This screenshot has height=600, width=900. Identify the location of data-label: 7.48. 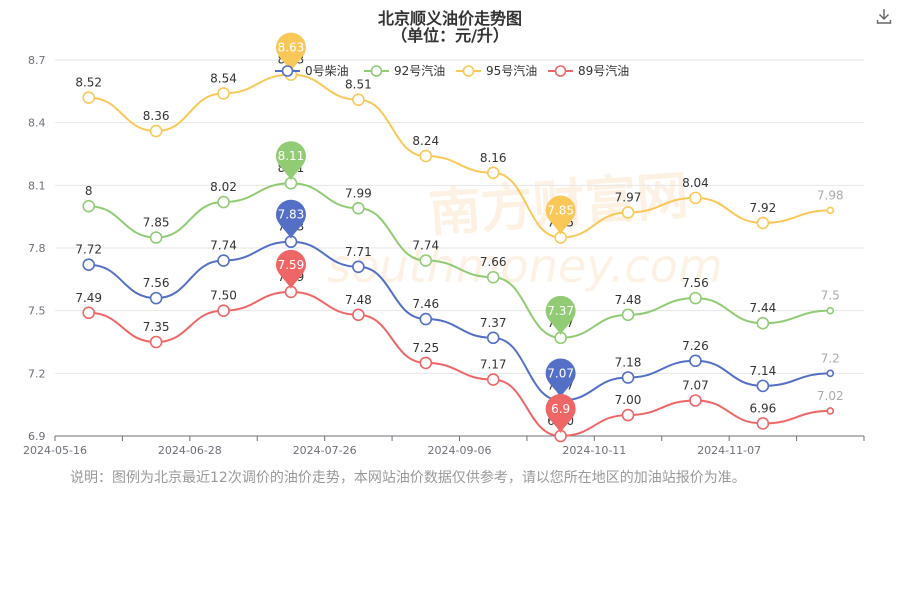
(628, 300).